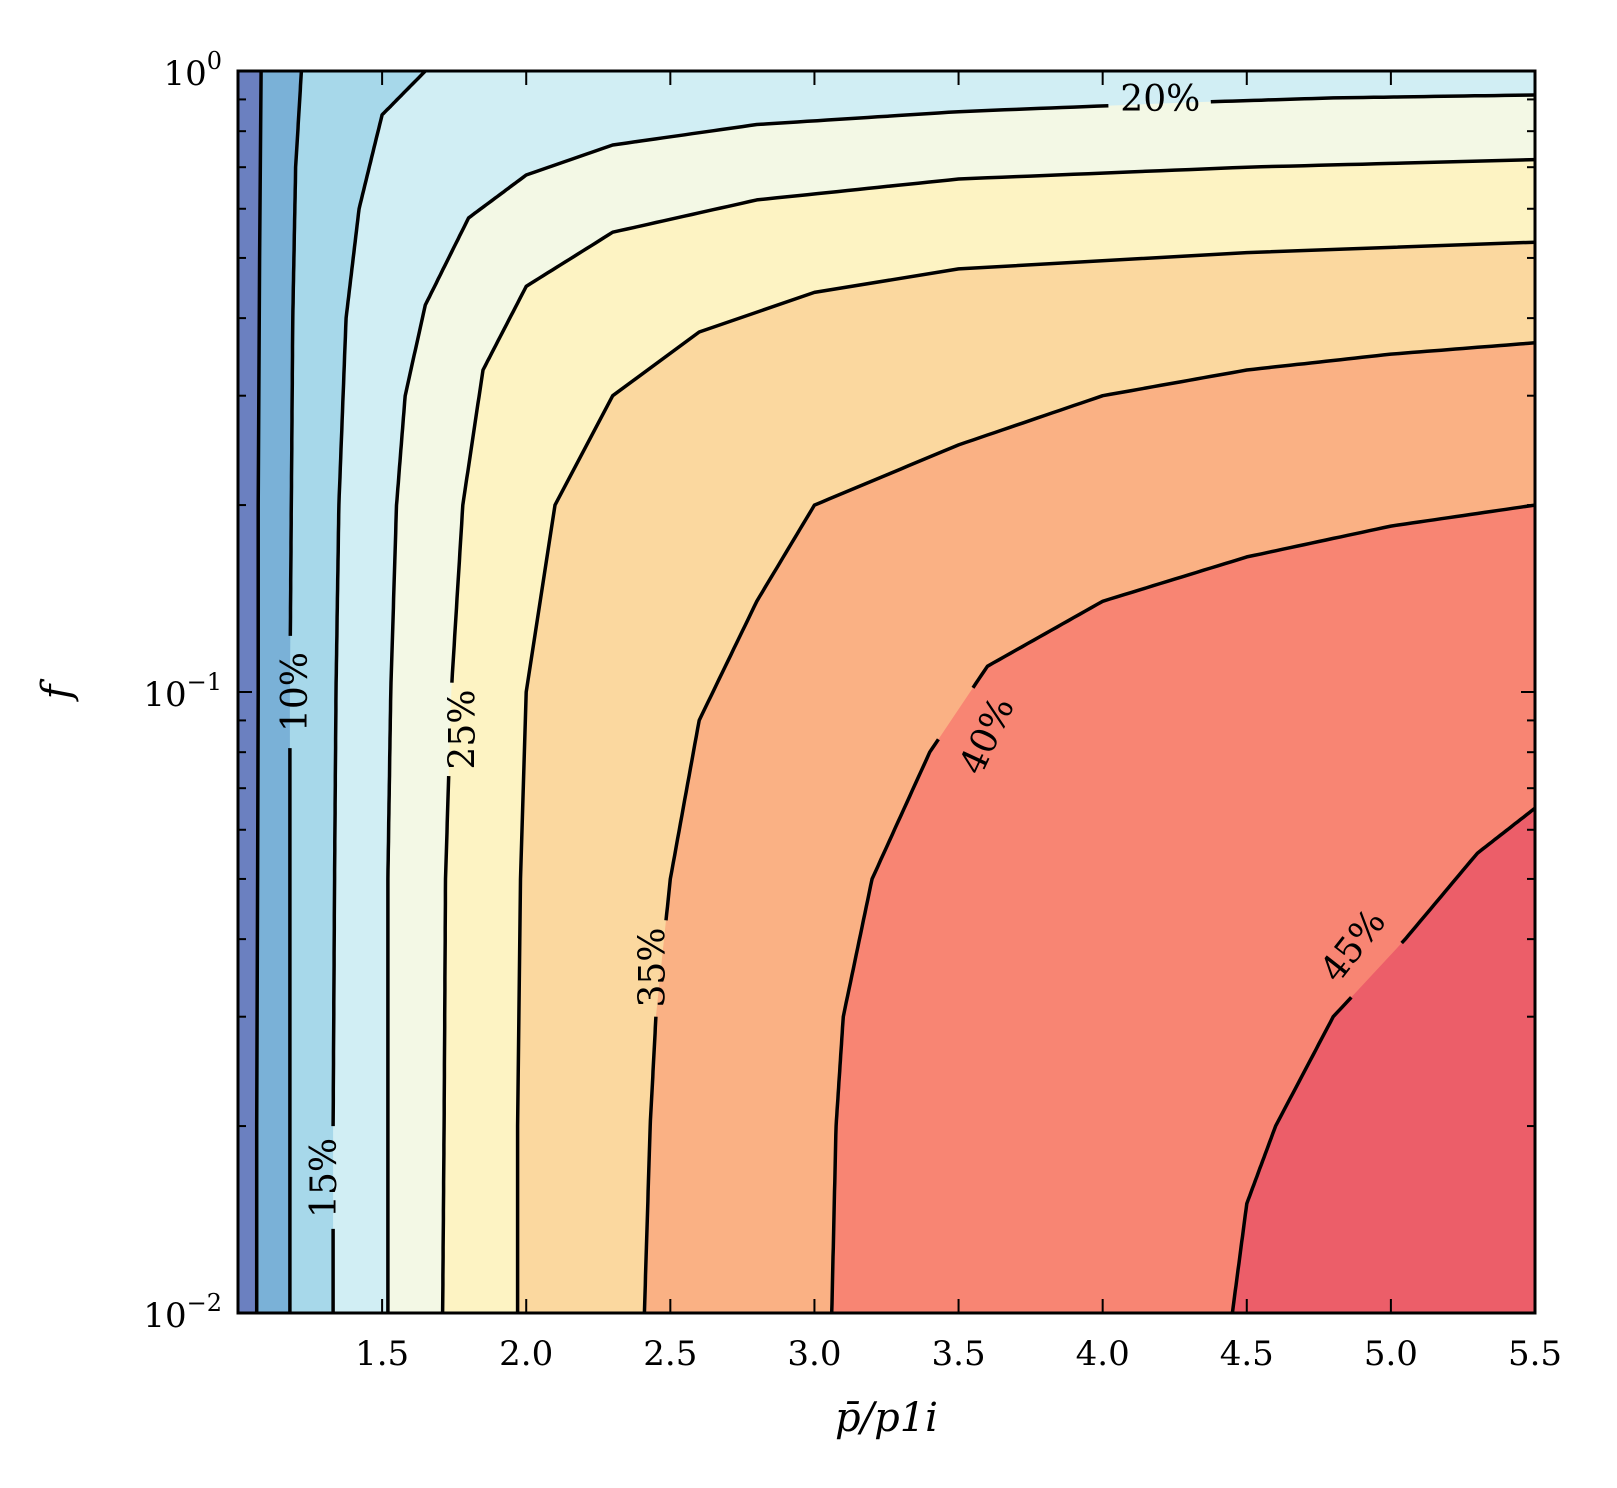 This screenshot has width=1617, height=1488. I want to click on y-tick-label: 10⁻¹, so click(182, 691).